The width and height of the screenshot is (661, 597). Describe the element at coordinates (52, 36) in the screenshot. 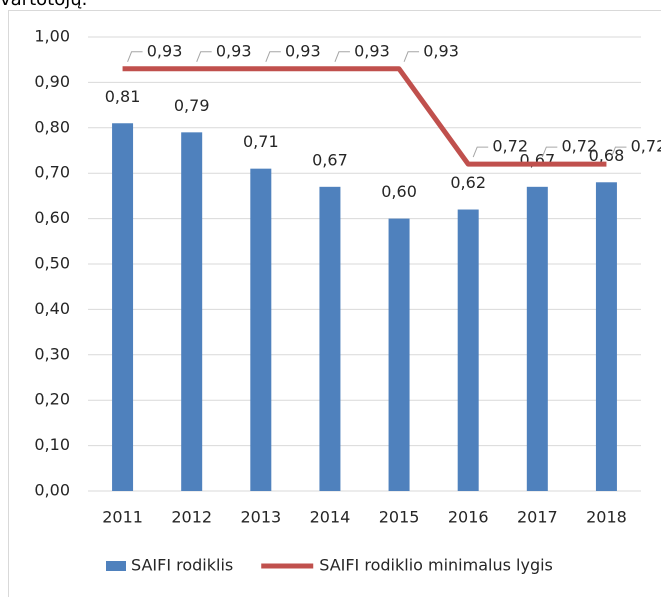

I see `y-tick-label: 1,00` at that location.